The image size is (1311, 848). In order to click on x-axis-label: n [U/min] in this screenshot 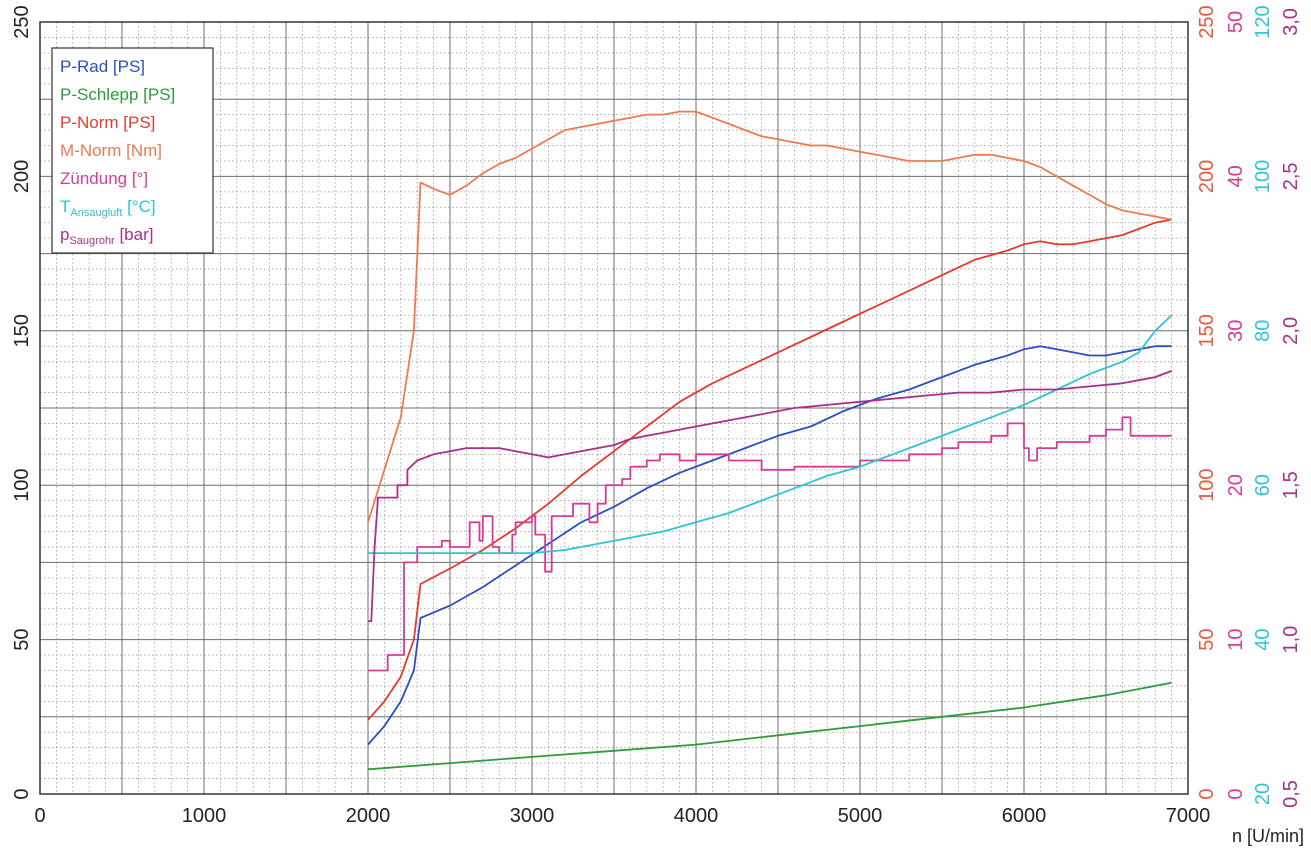, I will do `click(1268, 836)`.